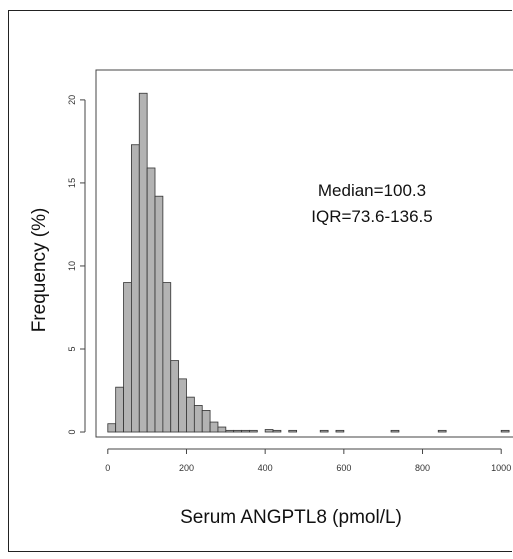  I want to click on y-tick-label-20: 20, so click(72, 100).